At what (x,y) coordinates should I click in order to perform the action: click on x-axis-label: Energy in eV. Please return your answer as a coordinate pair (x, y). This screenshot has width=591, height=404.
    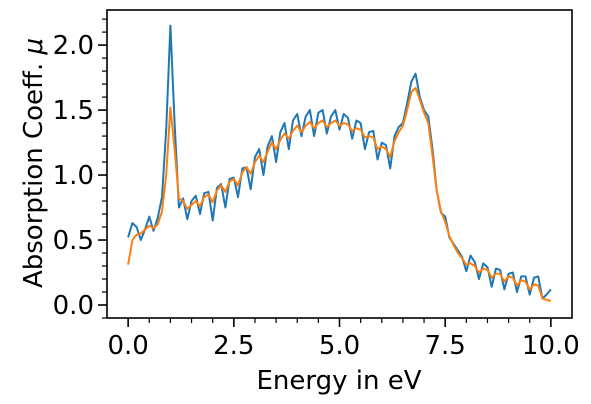
    Looking at the image, I should click on (338, 381).